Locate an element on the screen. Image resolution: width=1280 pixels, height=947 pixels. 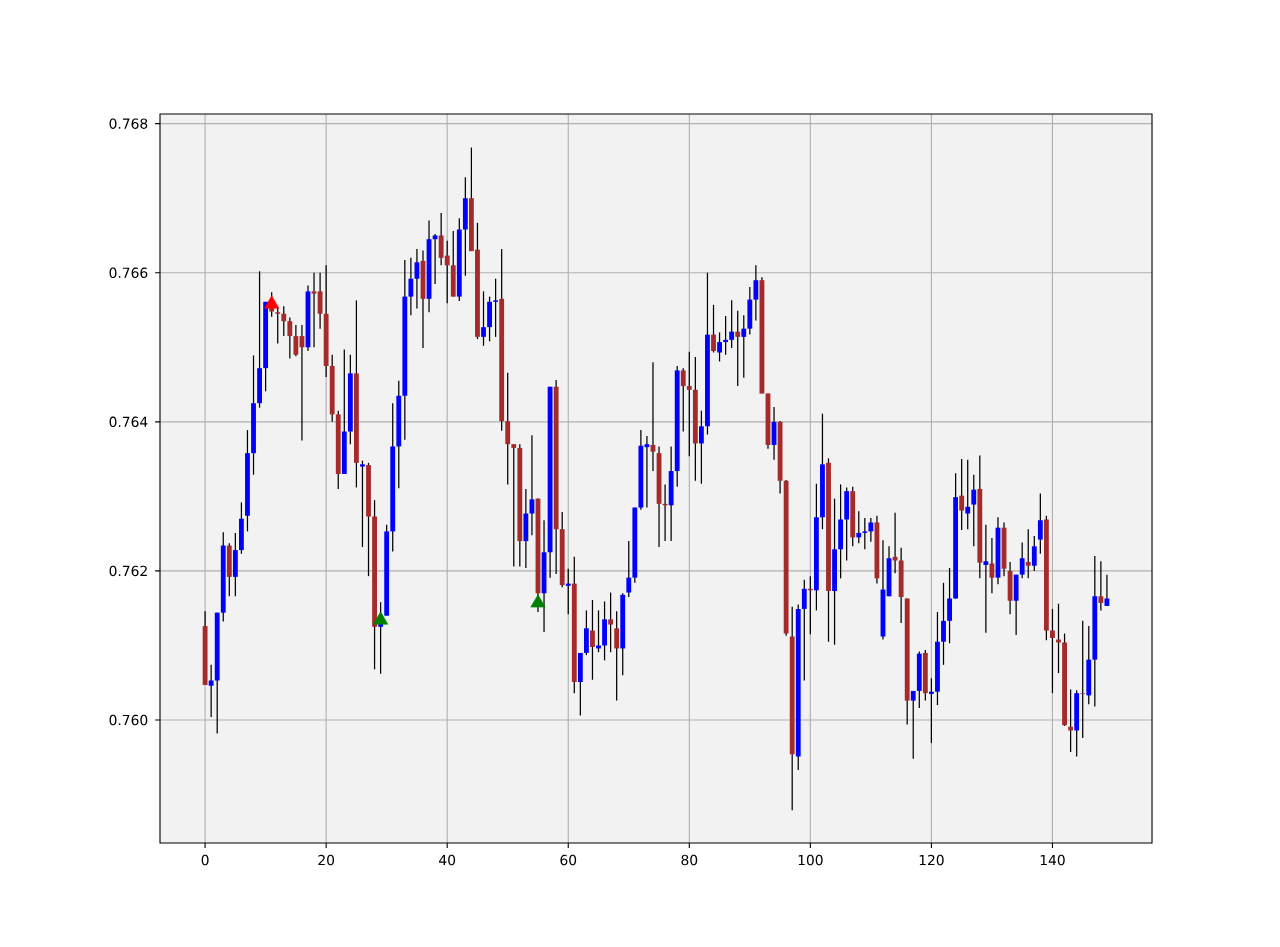
y-tick-label: 0.762 is located at coordinates (128, 571).